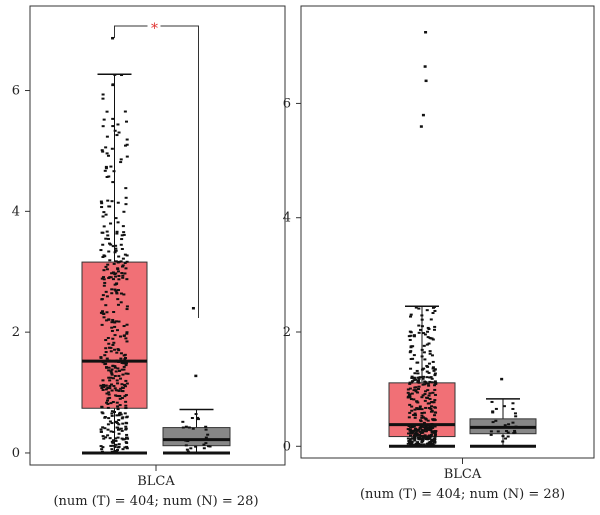  I want to click on y-tick-label: 2, so click(287, 332).